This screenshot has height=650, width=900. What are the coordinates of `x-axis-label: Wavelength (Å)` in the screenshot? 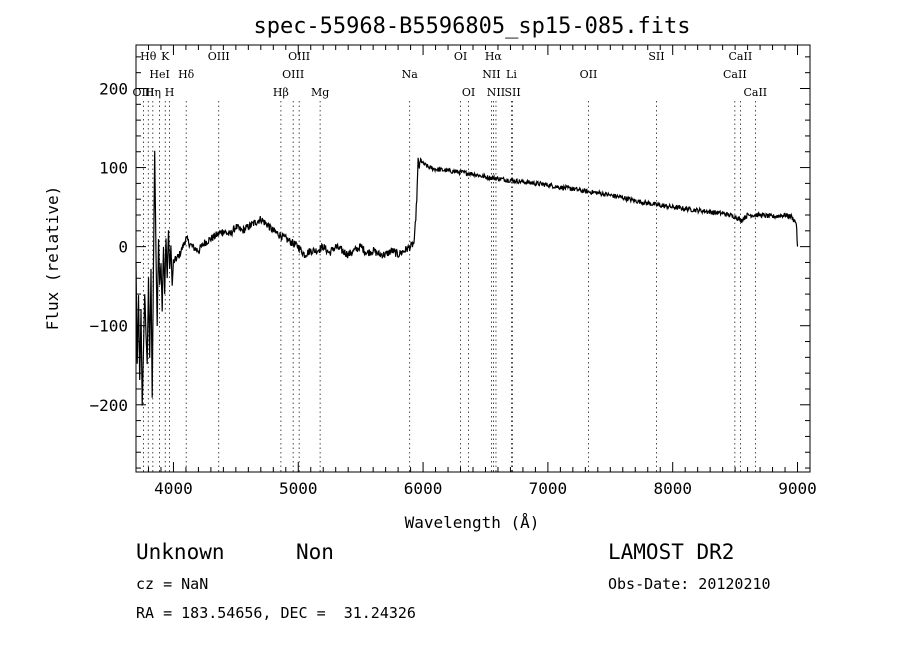 It's located at (472, 522).